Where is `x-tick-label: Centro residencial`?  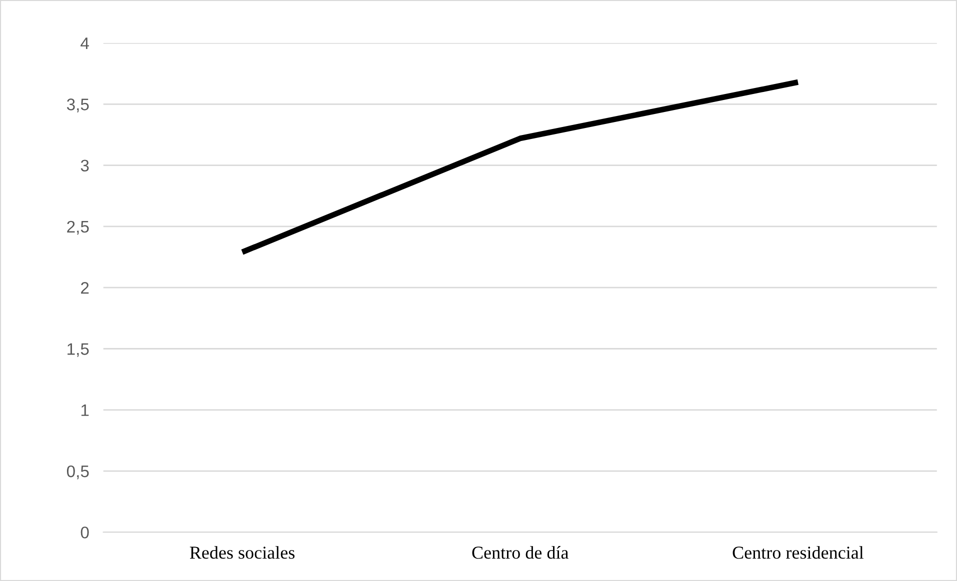 x-tick-label: Centro residencial is located at coordinates (798, 552).